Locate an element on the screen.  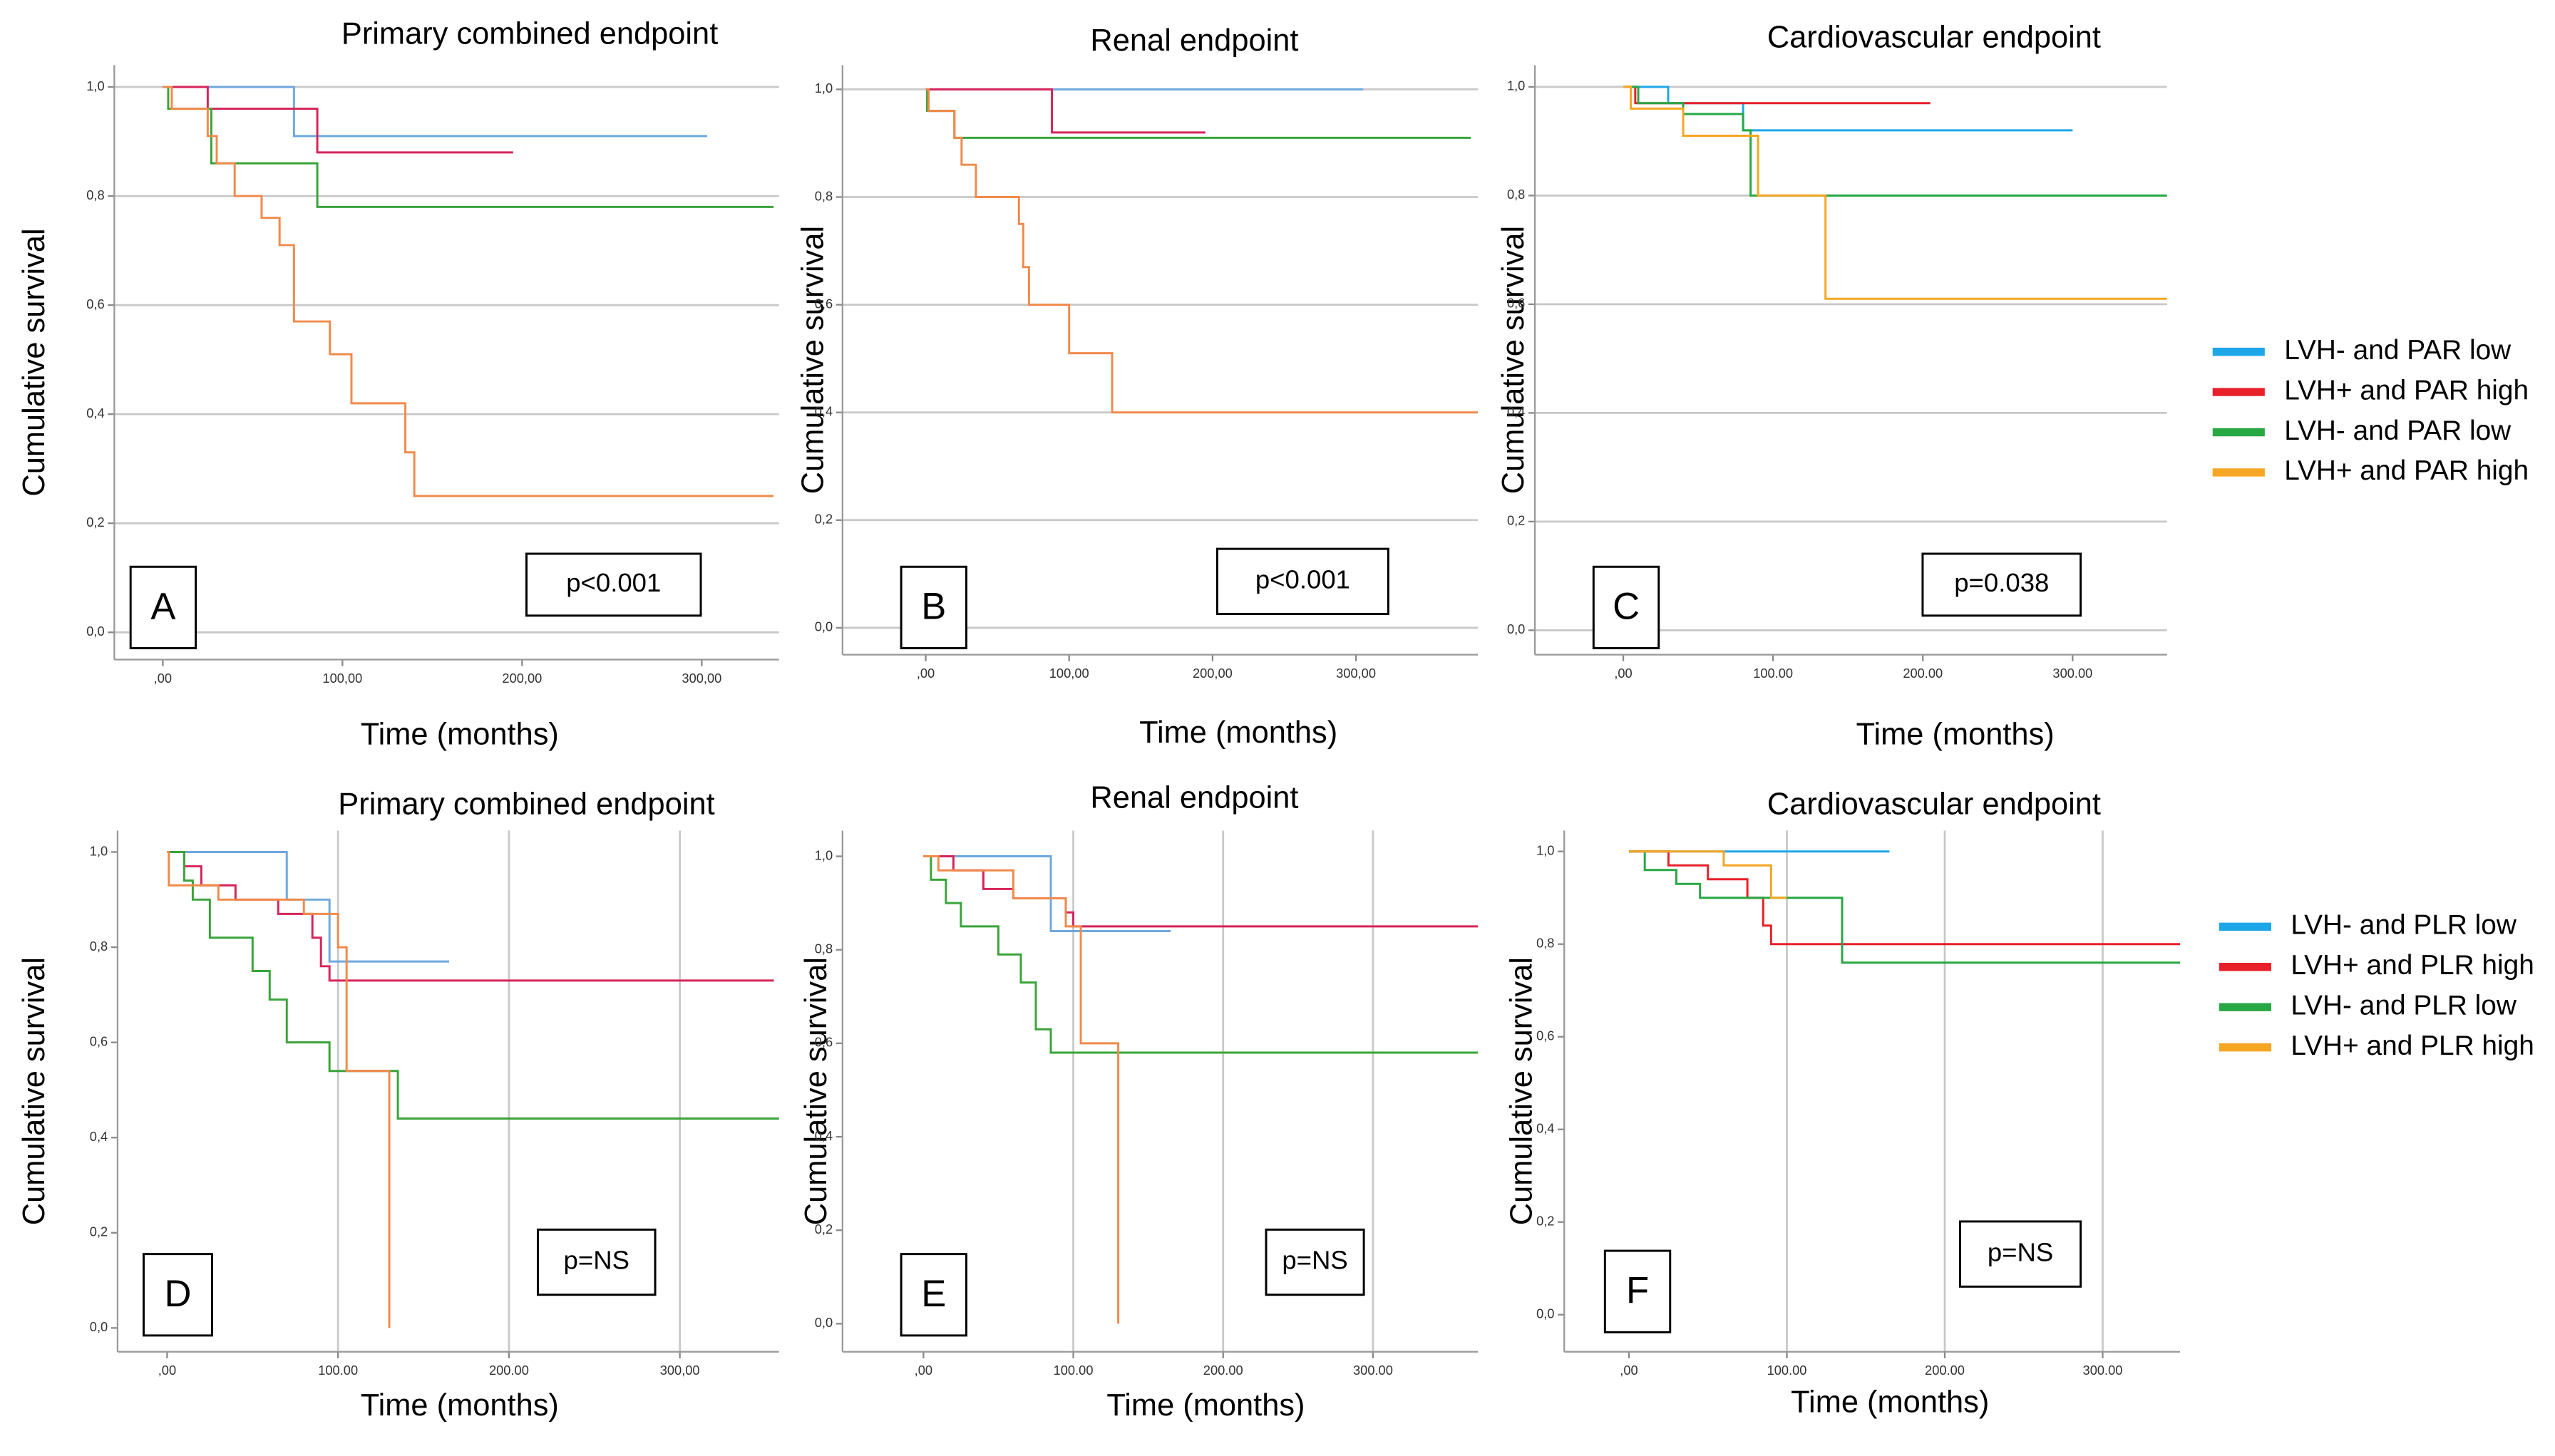
panel-label: A is located at coordinates (162, 607).